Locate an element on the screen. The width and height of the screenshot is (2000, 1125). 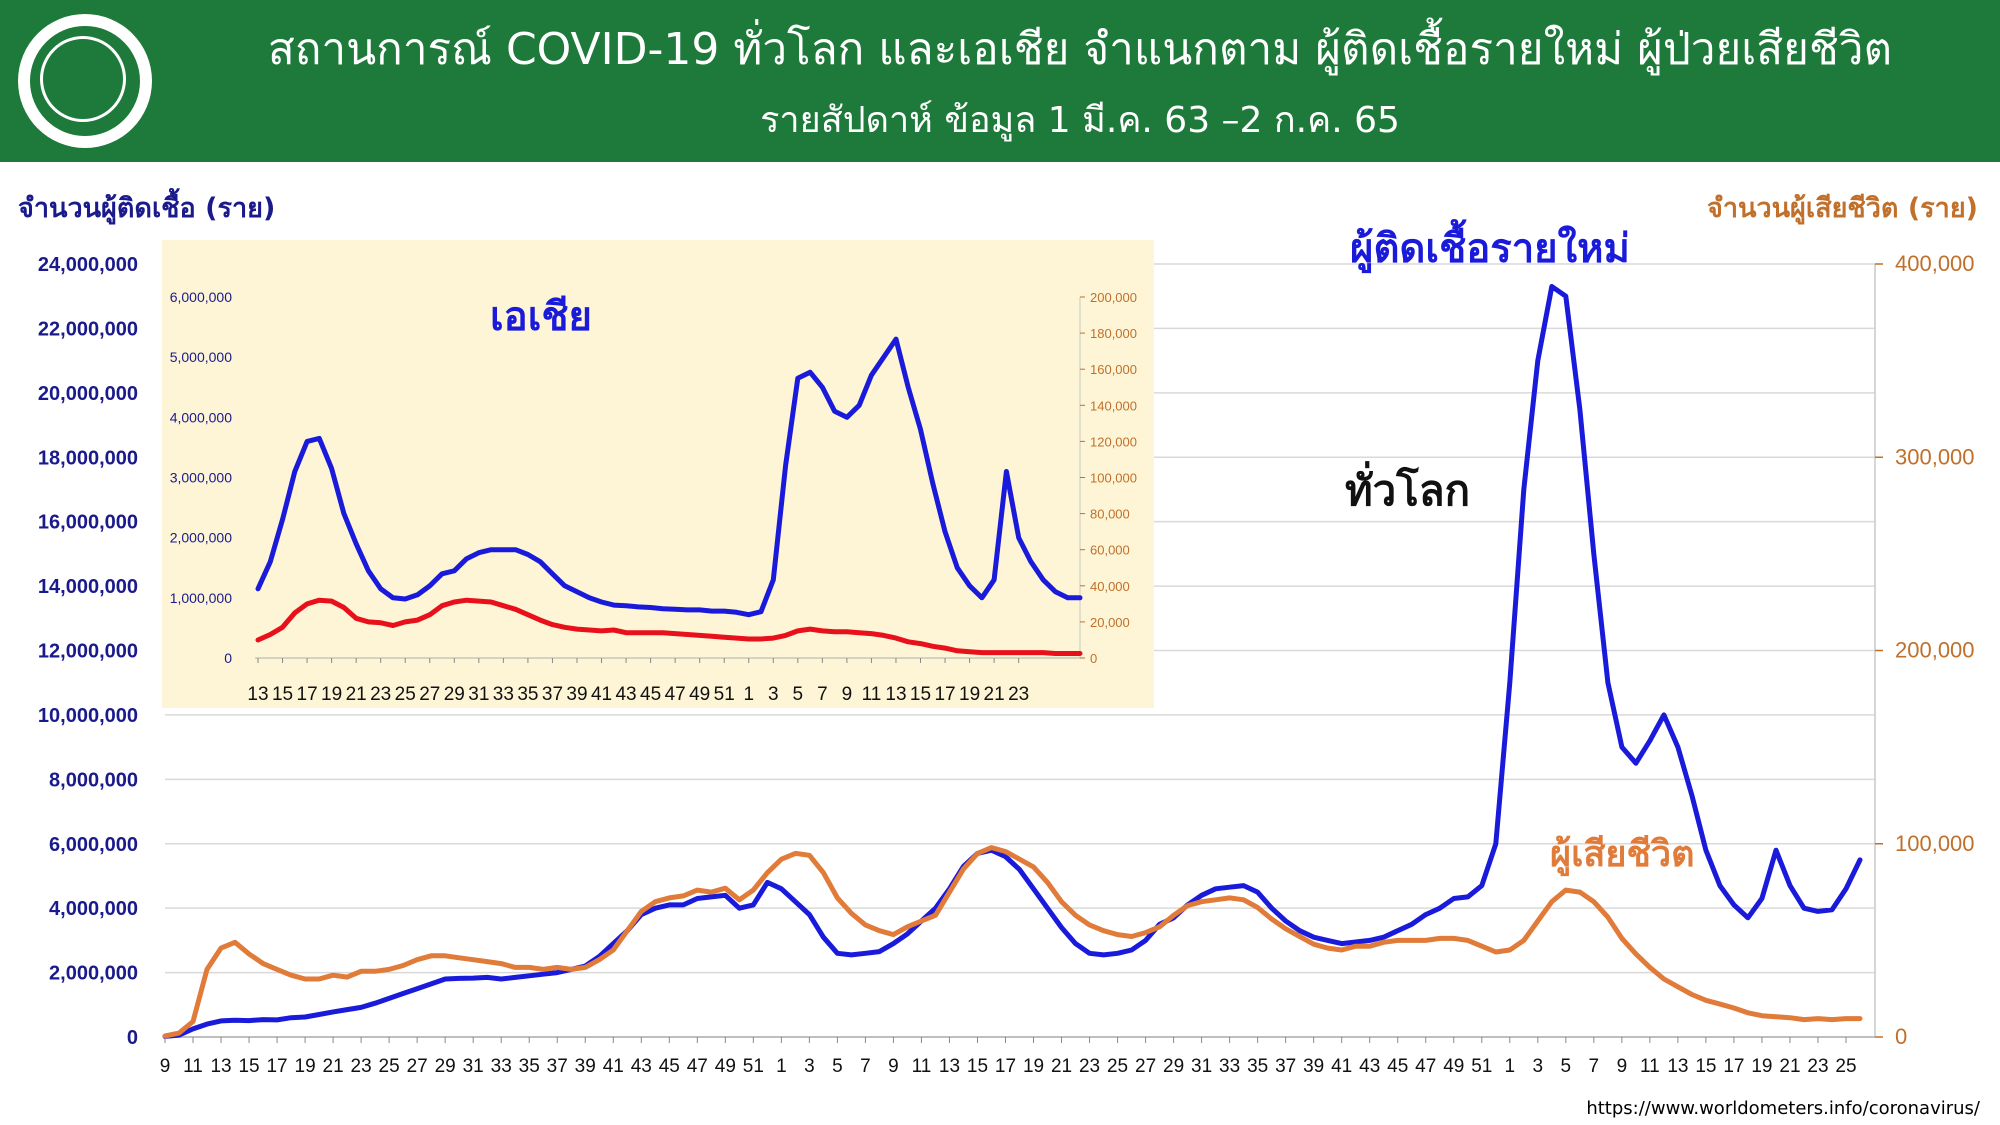
world-xtick-label: 45 is located at coordinates (669, 1066).